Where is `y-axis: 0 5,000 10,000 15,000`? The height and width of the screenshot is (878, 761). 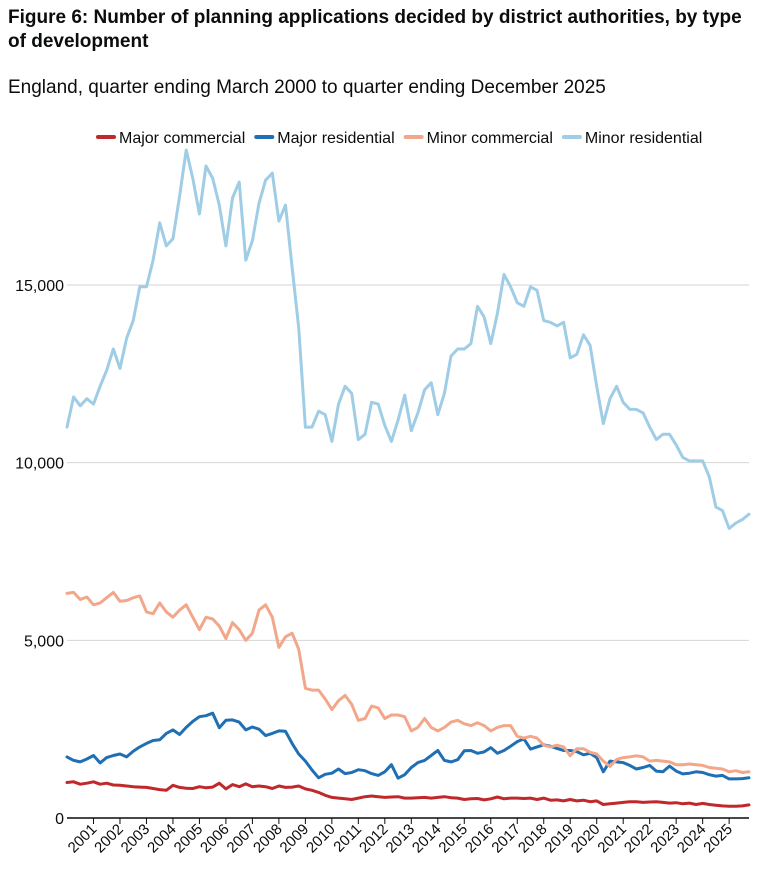
y-axis: 0 5,000 10,000 15,000 is located at coordinates (39, 553).